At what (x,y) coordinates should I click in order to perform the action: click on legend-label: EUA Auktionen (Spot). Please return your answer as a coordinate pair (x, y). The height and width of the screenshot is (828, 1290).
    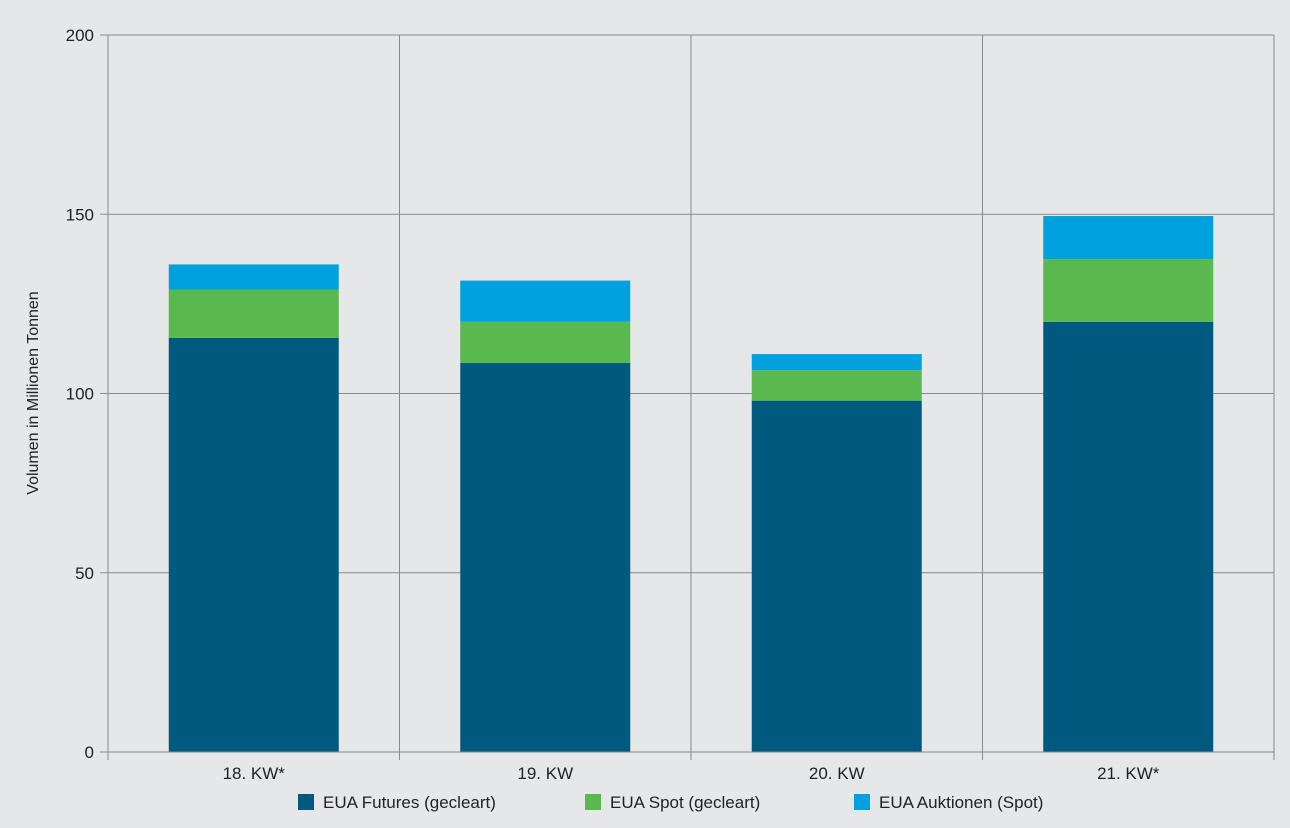
    Looking at the image, I should click on (961, 802).